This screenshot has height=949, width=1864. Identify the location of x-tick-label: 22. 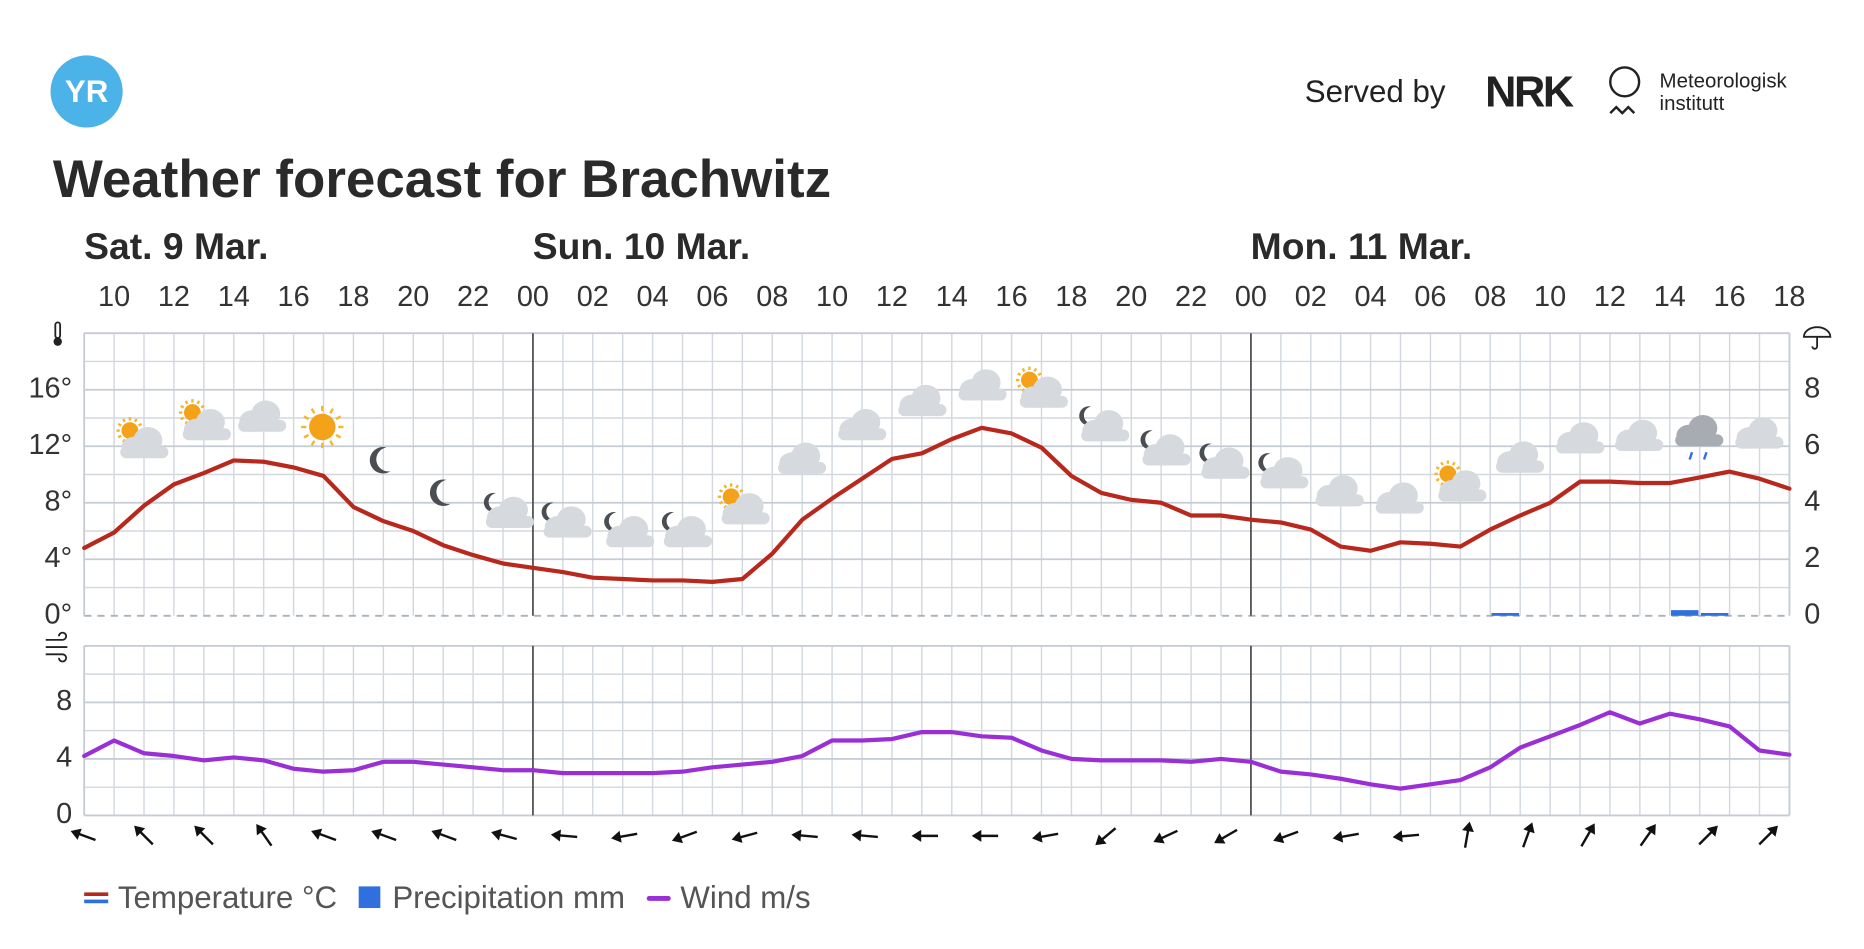
(473, 297).